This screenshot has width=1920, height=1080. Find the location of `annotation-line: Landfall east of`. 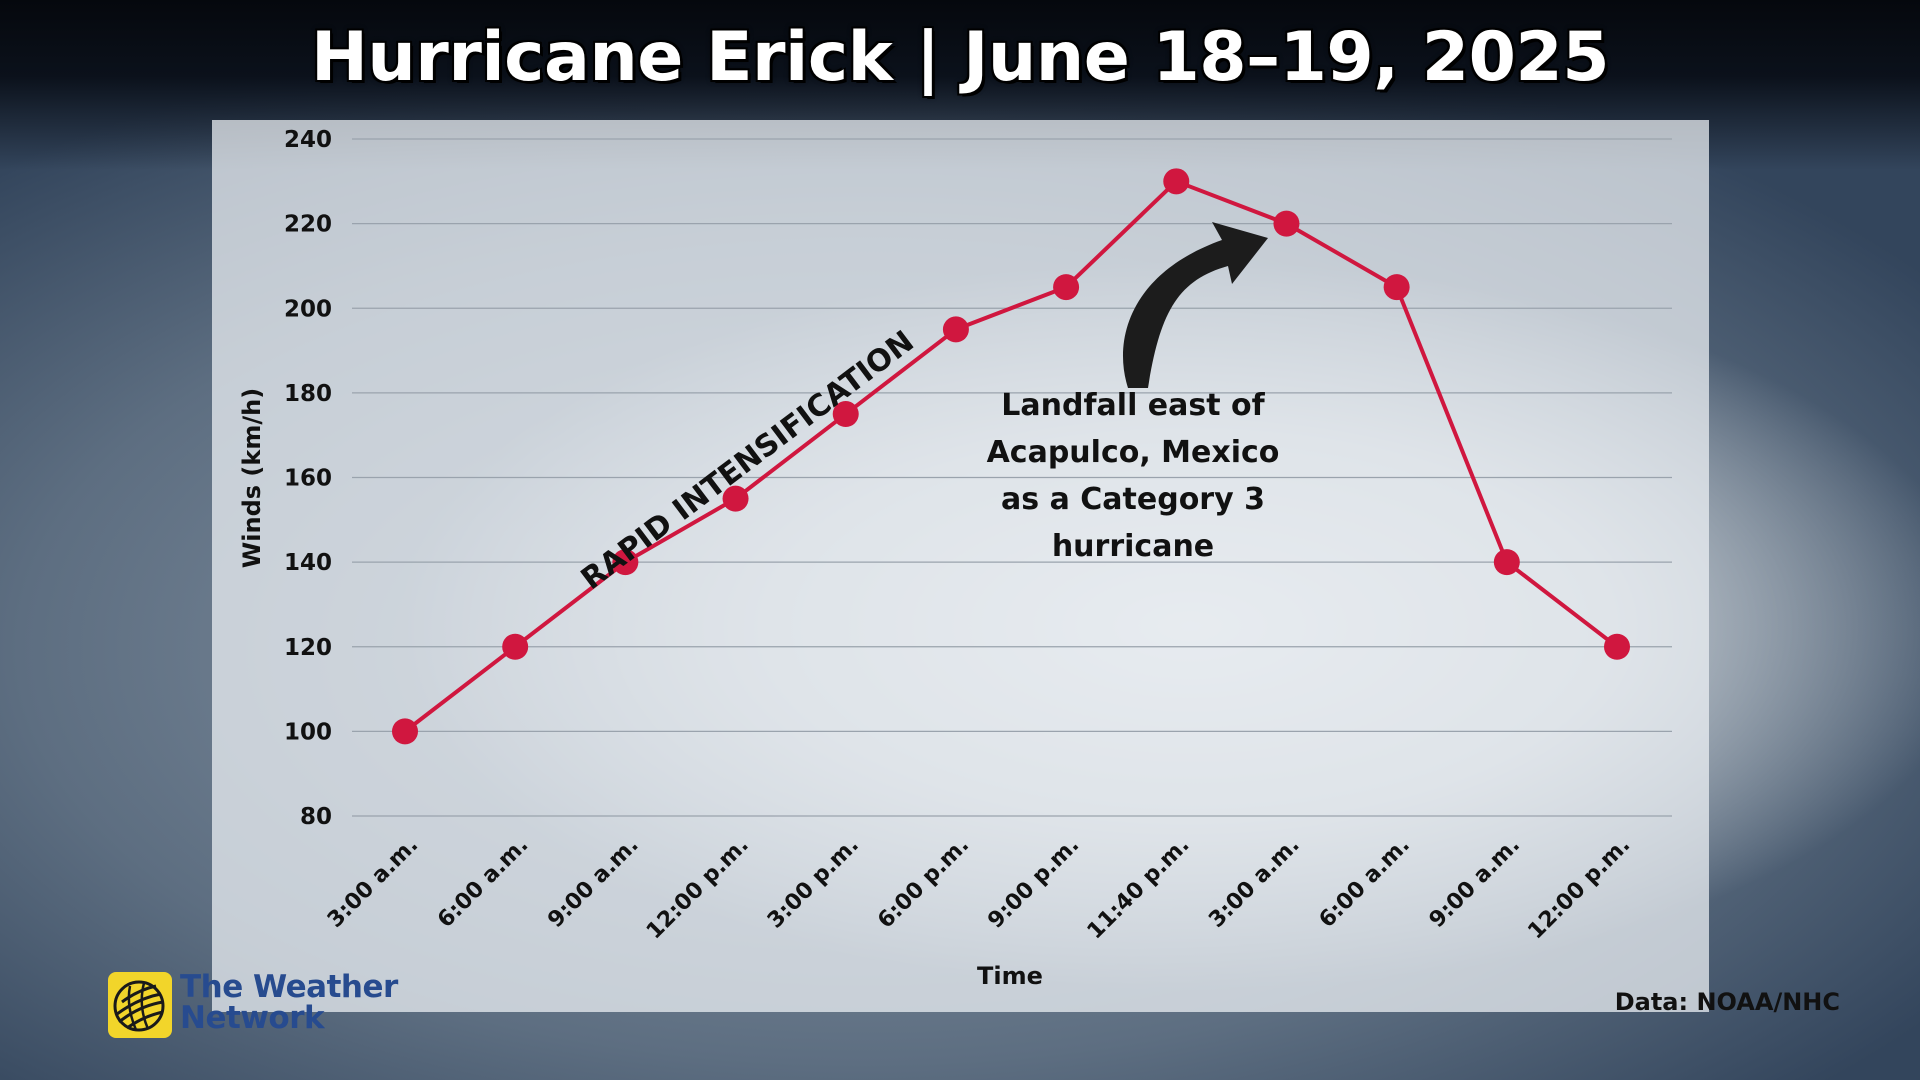

annotation-line: Landfall east of is located at coordinates (1133, 405).